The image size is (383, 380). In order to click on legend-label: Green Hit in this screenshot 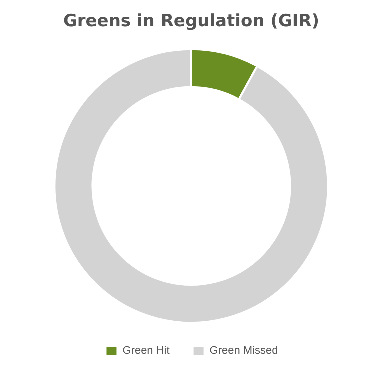, I will do `click(146, 351)`.